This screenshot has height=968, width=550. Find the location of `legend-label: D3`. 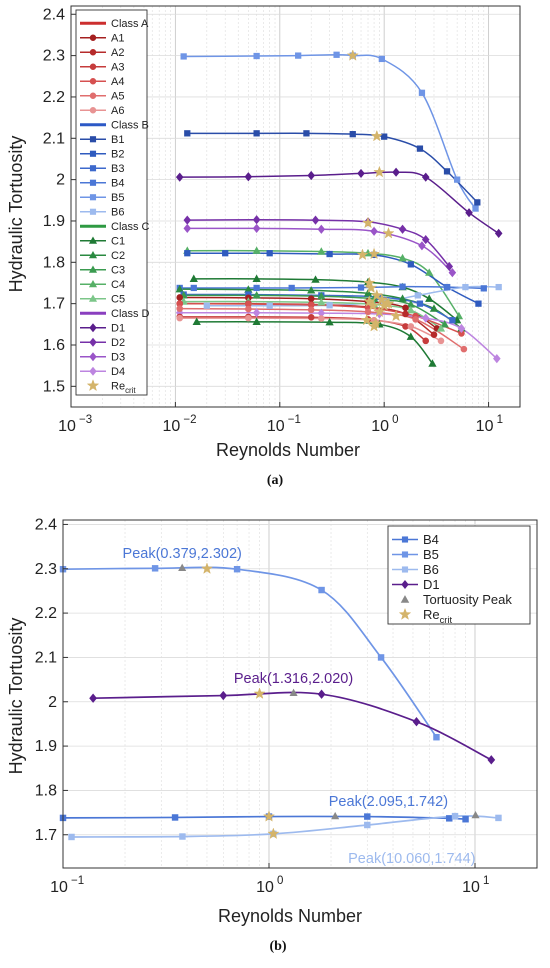

legend-label: D3 is located at coordinates (118, 358).